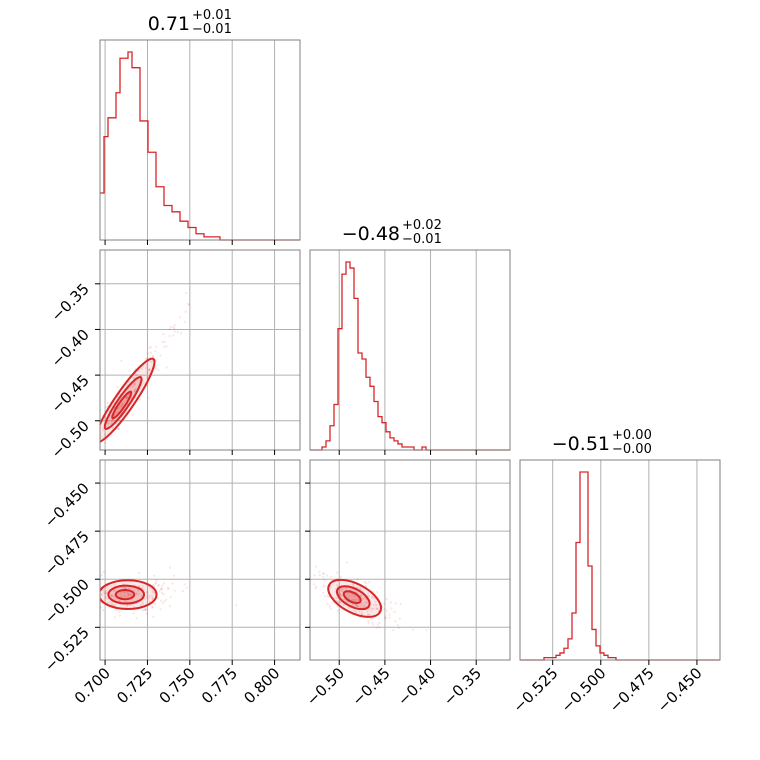  What do you see at coordinates (70, 439) in the screenshot?
I see `y-tick-label: −0.50` at bounding box center [70, 439].